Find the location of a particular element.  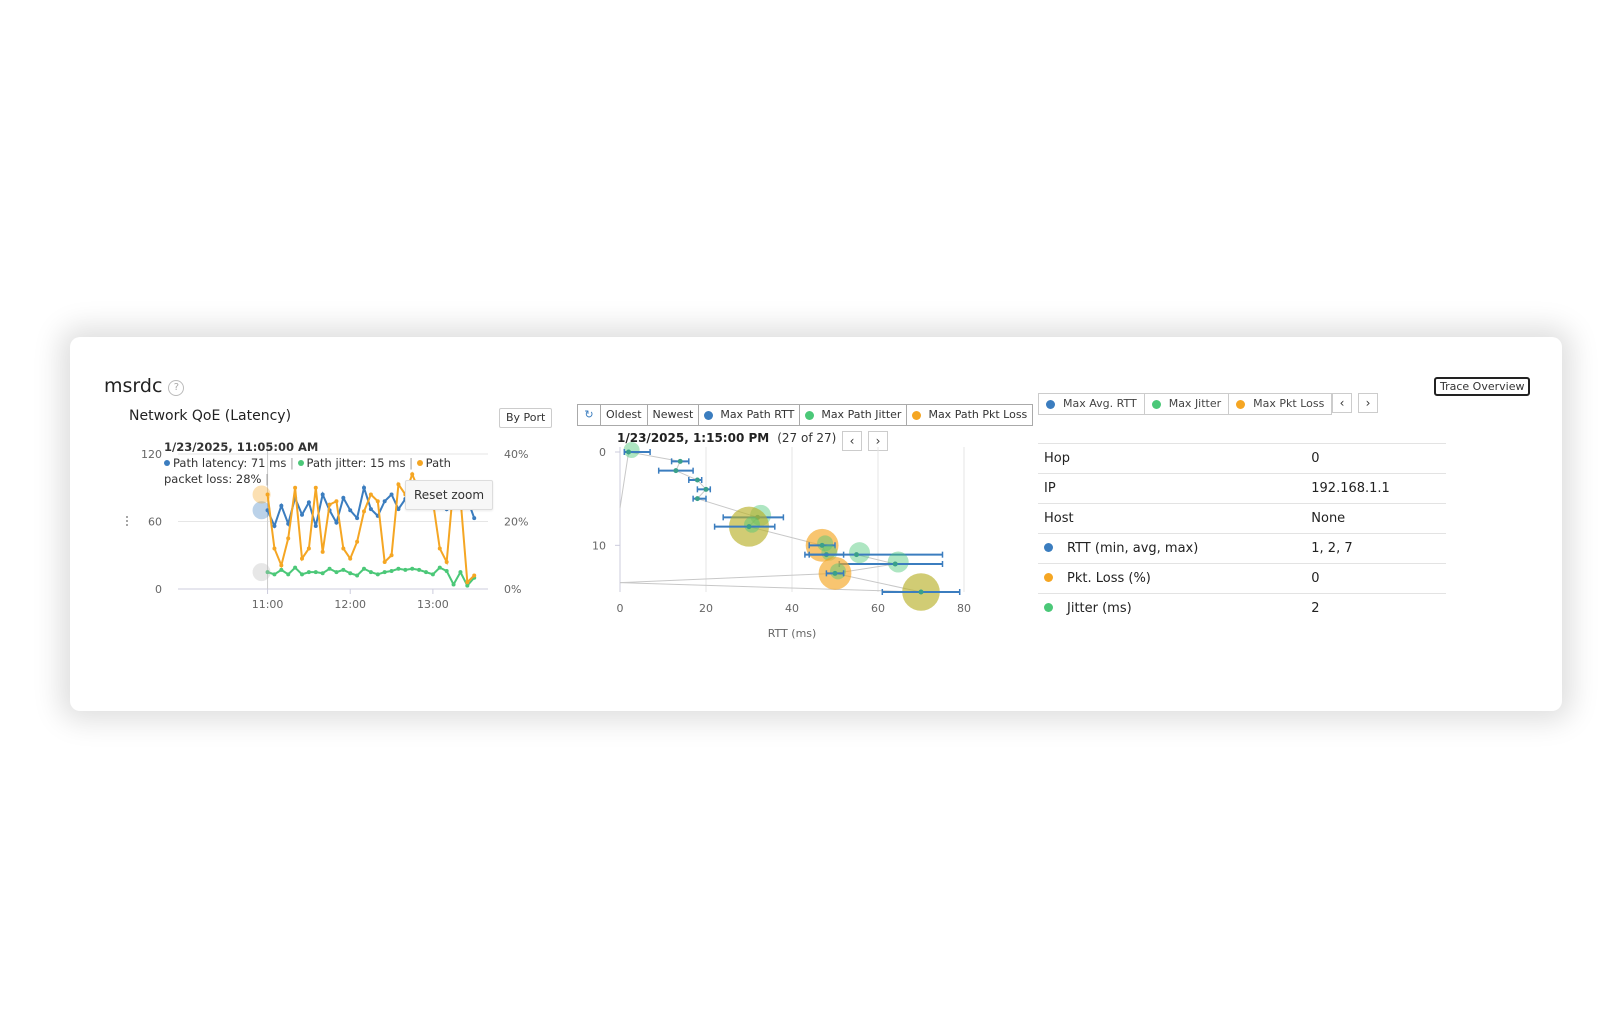

legend-max-jitter: Max Jitter is located at coordinates (1186, 404).